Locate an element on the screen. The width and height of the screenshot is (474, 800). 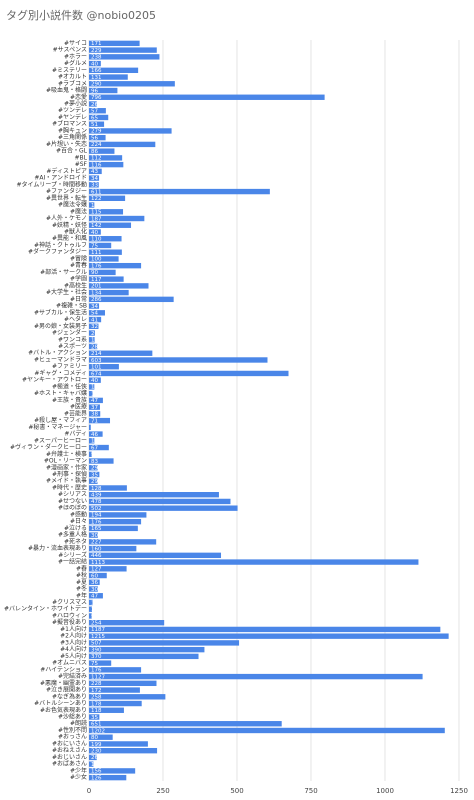
y-tick-label: #お色気表現あり is located at coordinates (63, 710).